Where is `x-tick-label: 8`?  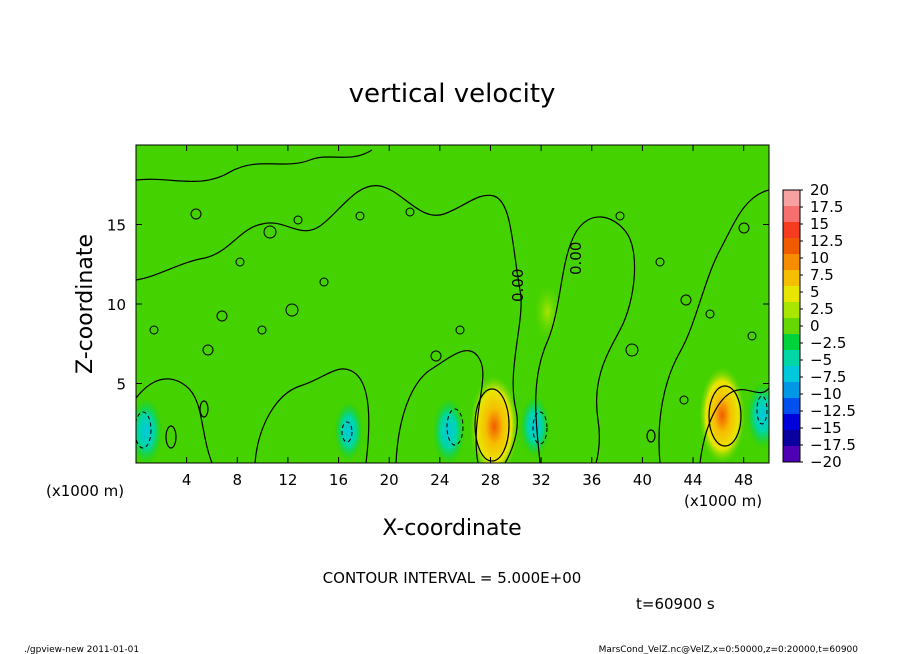 x-tick-label: 8 is located at coordinates (238, 480).